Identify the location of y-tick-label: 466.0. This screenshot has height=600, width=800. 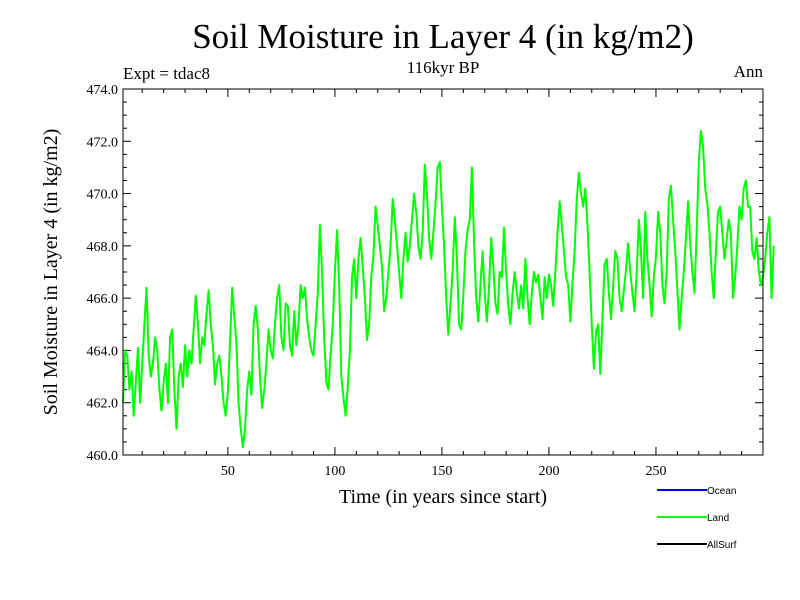
(103, 299).